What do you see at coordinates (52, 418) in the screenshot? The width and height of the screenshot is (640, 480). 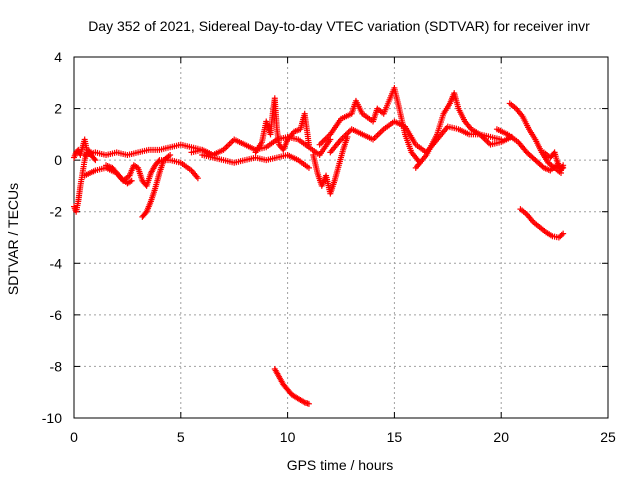 I see `y-tick-label: -10` at bounding box center [52, 418].